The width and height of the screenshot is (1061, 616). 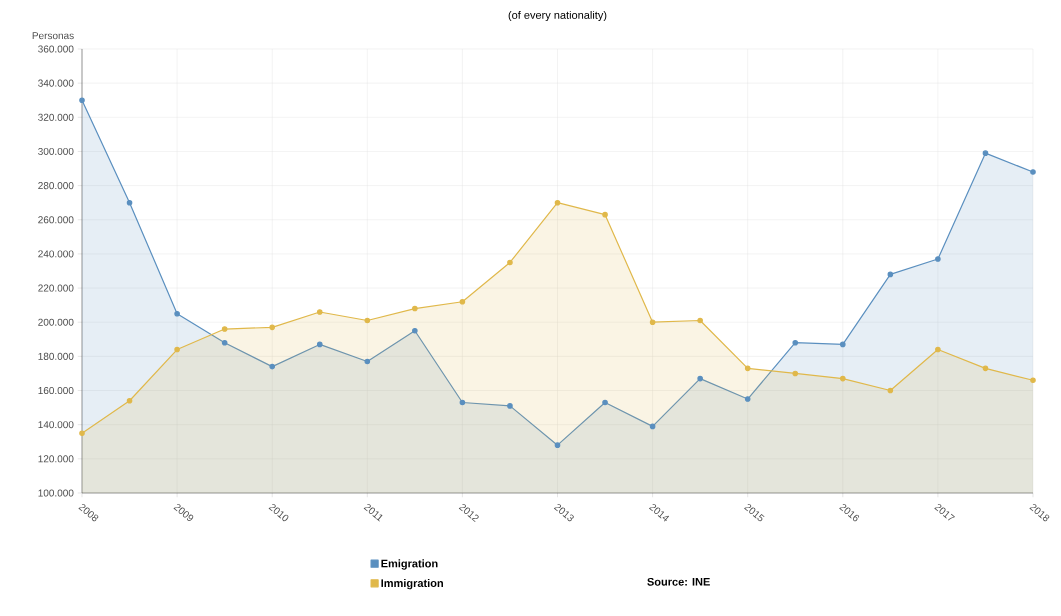 I want to click on y-tick-label: 260.000, so click(x=56, y=220).